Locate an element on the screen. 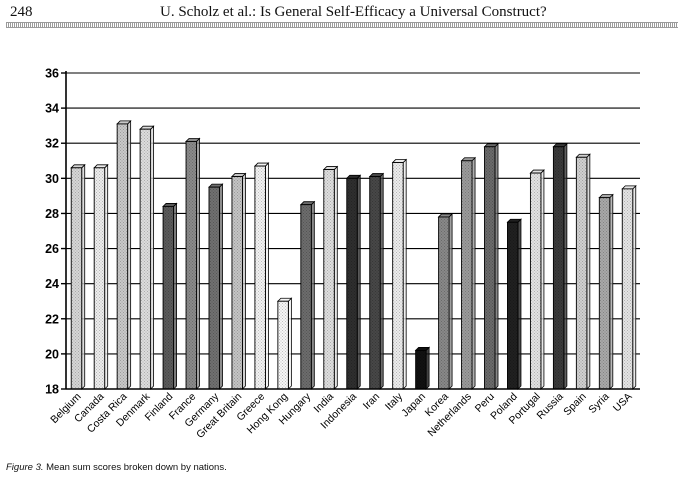 The height and width of the screenshot is (479, 689). caption-label: Figure 3. is located at coordinates (25, 467).